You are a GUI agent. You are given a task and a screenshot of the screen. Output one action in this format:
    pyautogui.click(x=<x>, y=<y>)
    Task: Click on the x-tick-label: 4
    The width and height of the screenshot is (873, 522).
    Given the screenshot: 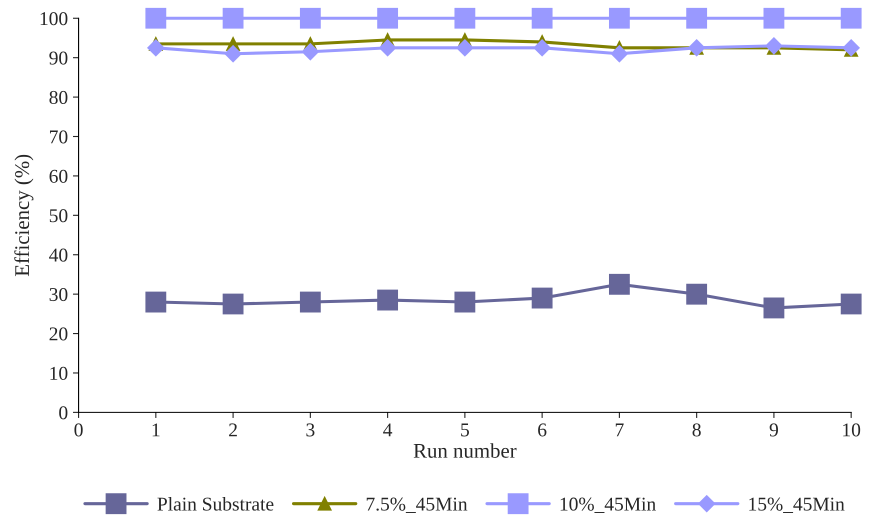 What is the action you would take?
    pyautogui.click(x=387, y=429)
    